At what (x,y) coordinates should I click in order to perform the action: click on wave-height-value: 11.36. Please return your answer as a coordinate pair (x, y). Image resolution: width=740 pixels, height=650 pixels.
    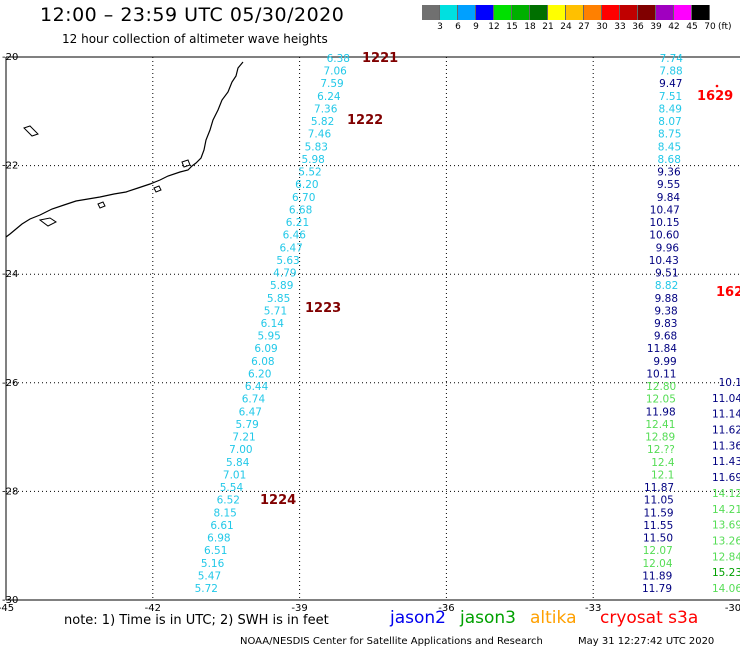
    Looking at the image, I should click on (726, 446).